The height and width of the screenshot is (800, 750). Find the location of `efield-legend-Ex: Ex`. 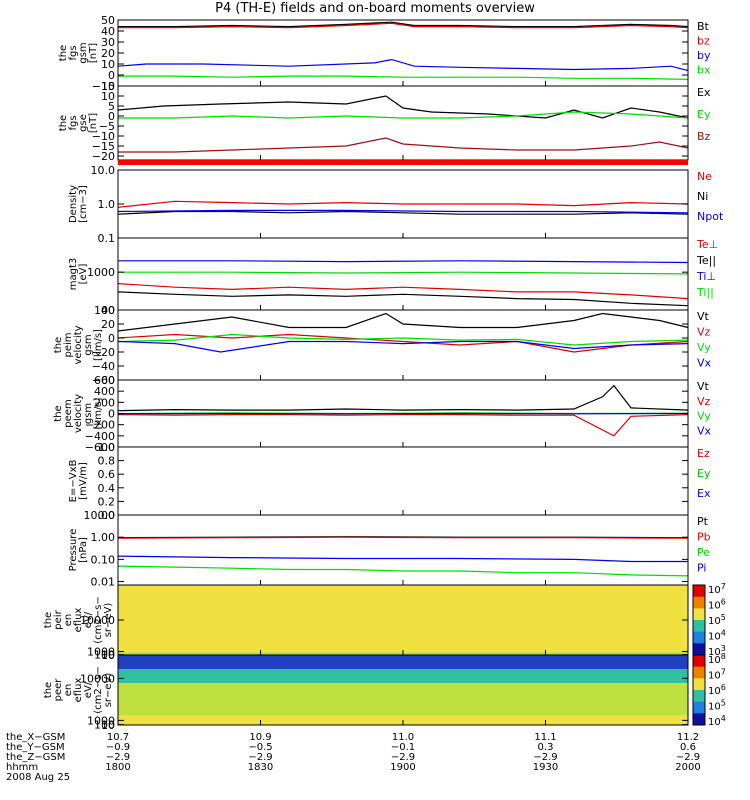

efield-legend-Ex: Ex is located at coordinates (704, 493).